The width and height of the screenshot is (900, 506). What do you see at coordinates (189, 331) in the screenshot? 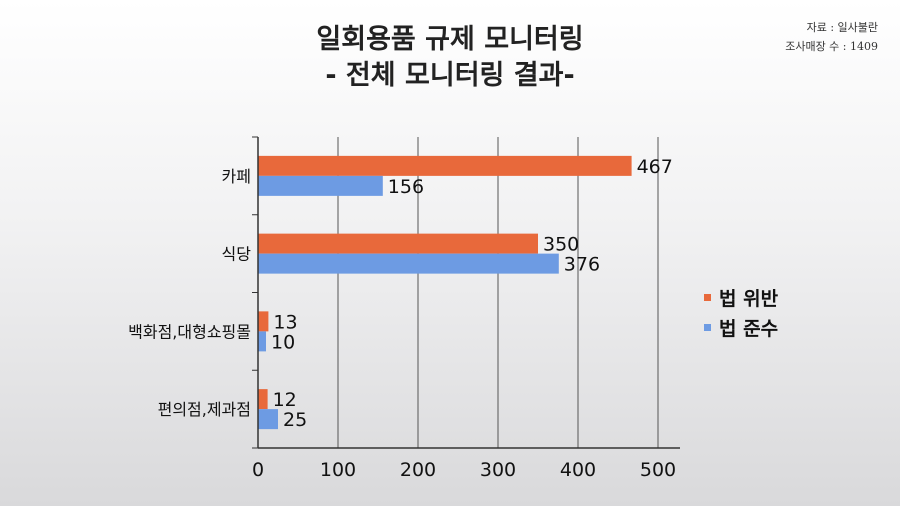
I see `category-label: 백화점,대형쇼핑몰` at bounding box center [189, 331].